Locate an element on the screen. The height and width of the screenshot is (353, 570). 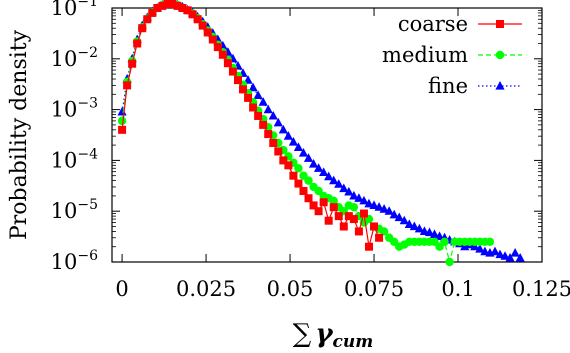
x-tick-label: 0.075 is located at coordinates (374, 289).